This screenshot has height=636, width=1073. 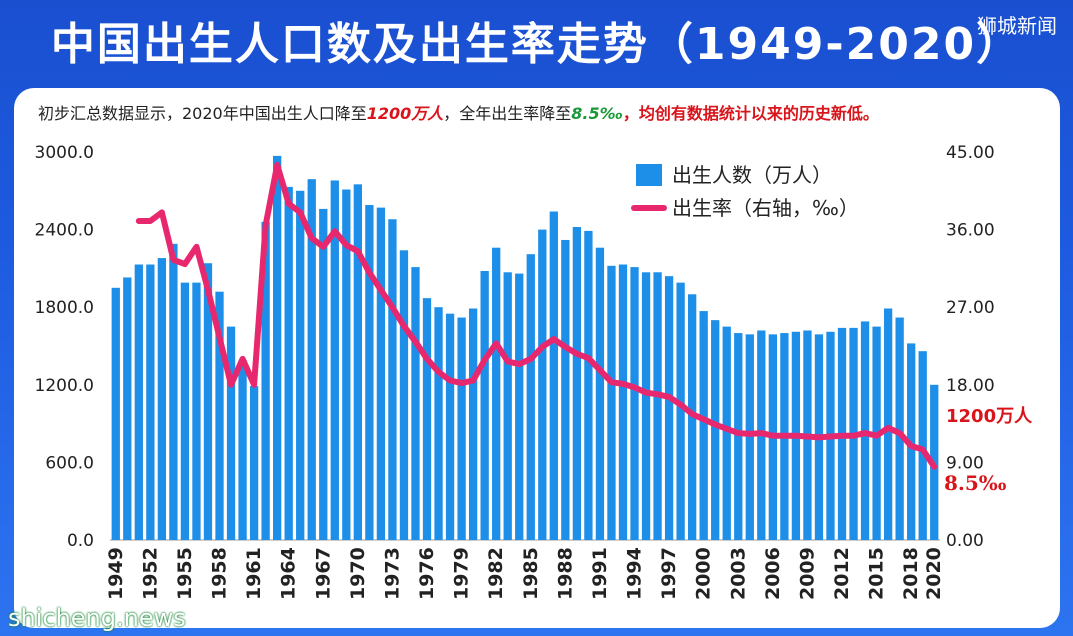 What do you see at coordinates (807, 573) in the screenshot?
I see `x-tick-label: 2009` at bounding box center [807, 573].